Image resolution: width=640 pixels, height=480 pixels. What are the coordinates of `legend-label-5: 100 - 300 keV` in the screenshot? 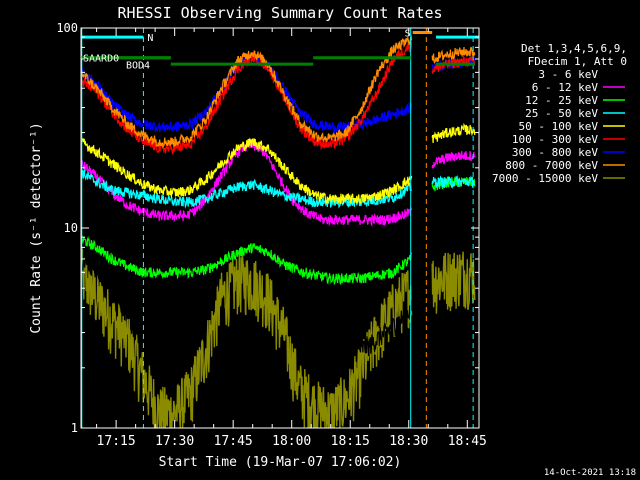 It's located at (555, 139).